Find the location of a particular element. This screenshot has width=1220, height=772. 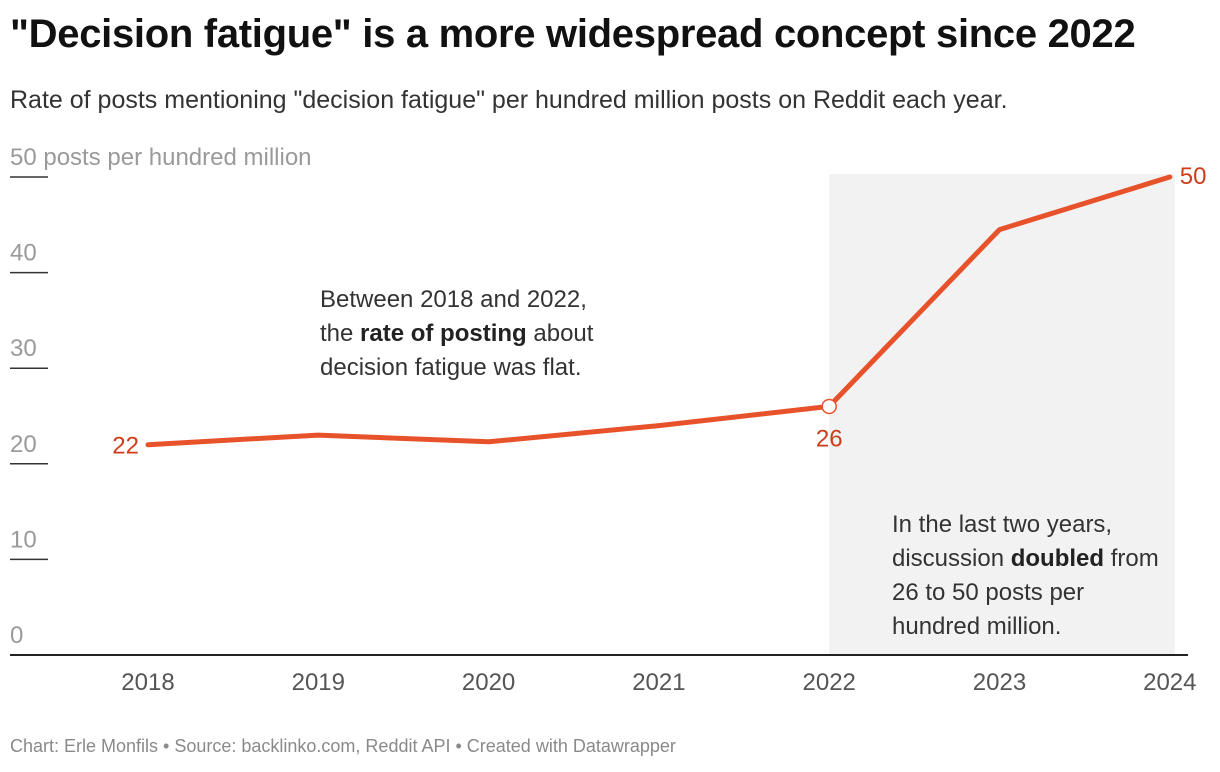

annotation-text: Between 2018 and 2022, the is located at coordinates (453, 316).